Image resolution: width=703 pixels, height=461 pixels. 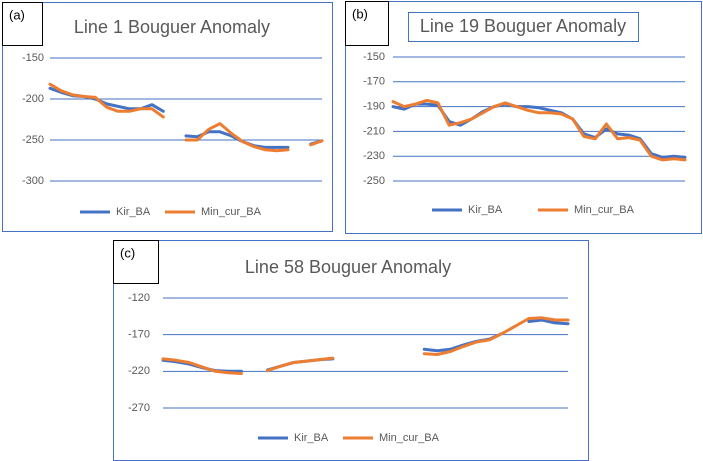 I want to click on chart-title: Line 19 Bouguer Anomaly, so click(x=523, y=26).